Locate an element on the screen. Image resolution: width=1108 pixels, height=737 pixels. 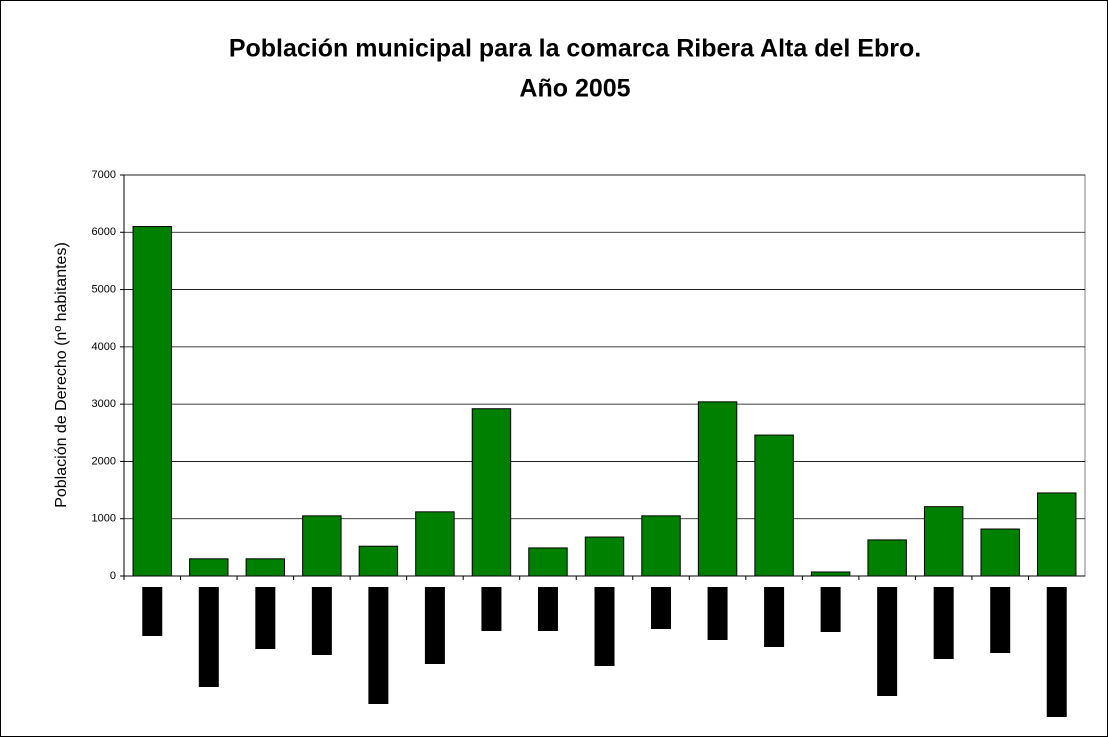
y-tick-label: 1000 is located at coordinates (104, 519).